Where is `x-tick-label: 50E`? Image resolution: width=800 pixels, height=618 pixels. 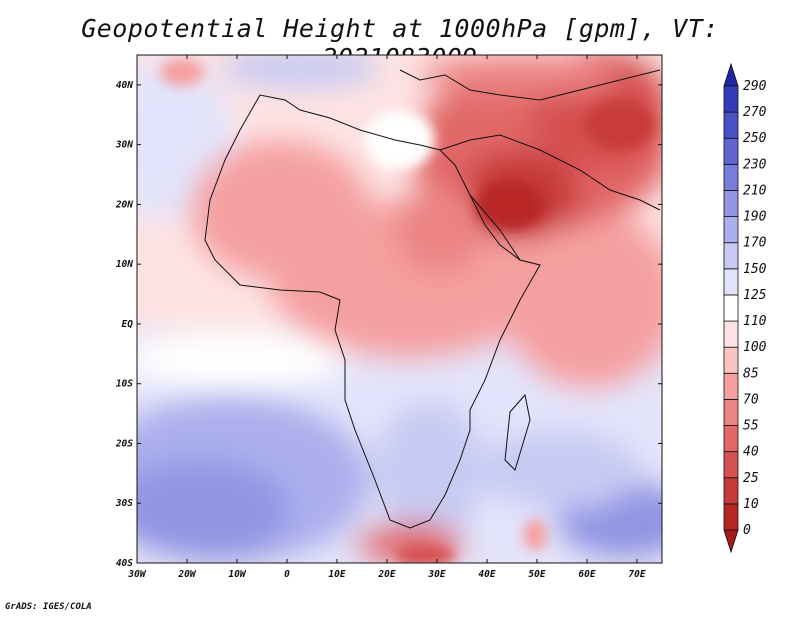 x-tick-label: 50E is located at coordinates (536, 574).